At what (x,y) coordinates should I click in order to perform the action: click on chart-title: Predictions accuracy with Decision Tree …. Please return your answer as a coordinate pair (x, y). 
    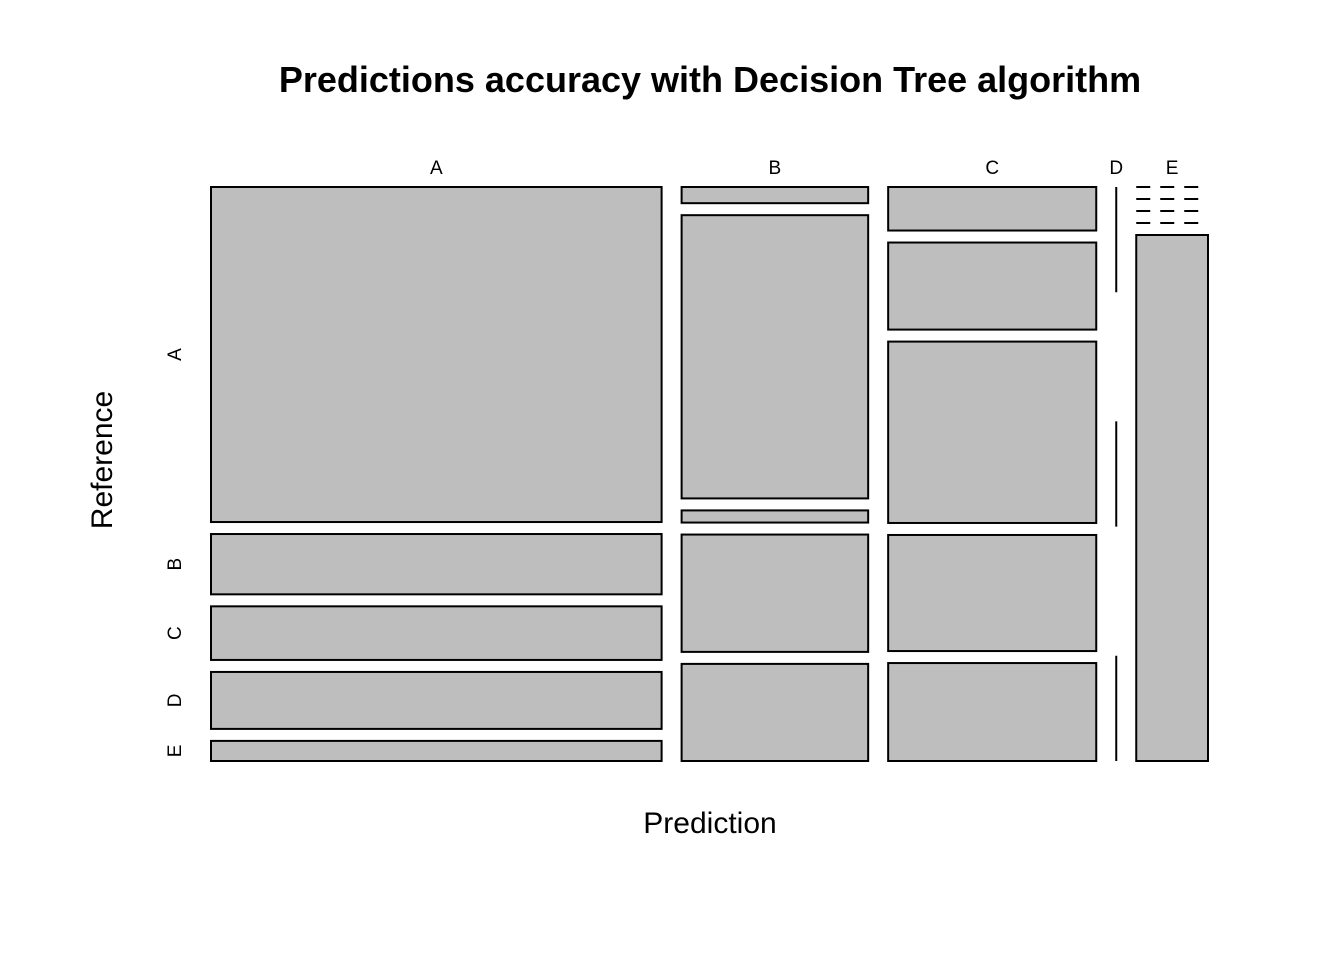
    Looking at the image, I should click on (710, 79).